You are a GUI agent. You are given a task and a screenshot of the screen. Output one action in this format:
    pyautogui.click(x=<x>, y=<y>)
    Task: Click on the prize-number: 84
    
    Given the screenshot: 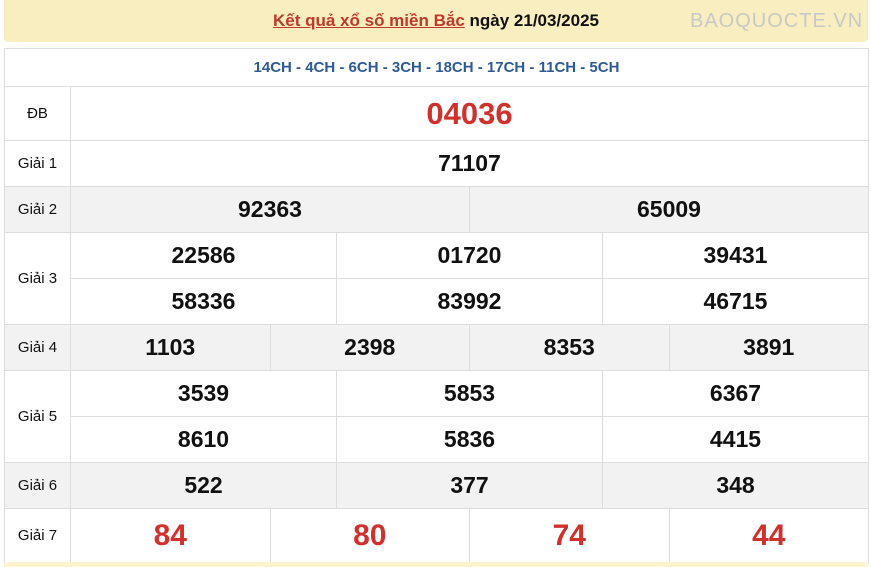 What is the action you would take?
    pyautogui.click(x=170, y=535)
    